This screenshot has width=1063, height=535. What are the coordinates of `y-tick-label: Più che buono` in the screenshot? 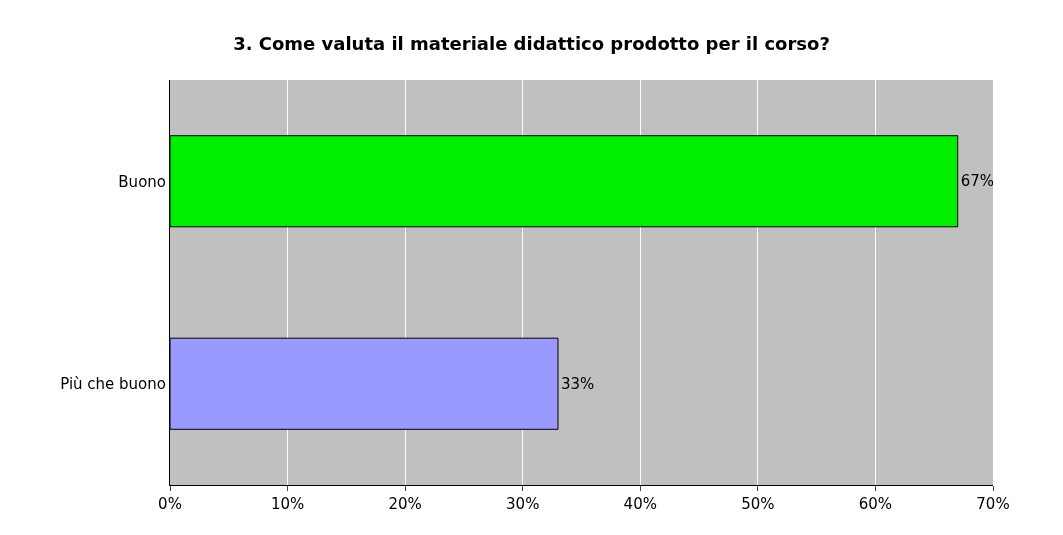 It's located at (113, 384).